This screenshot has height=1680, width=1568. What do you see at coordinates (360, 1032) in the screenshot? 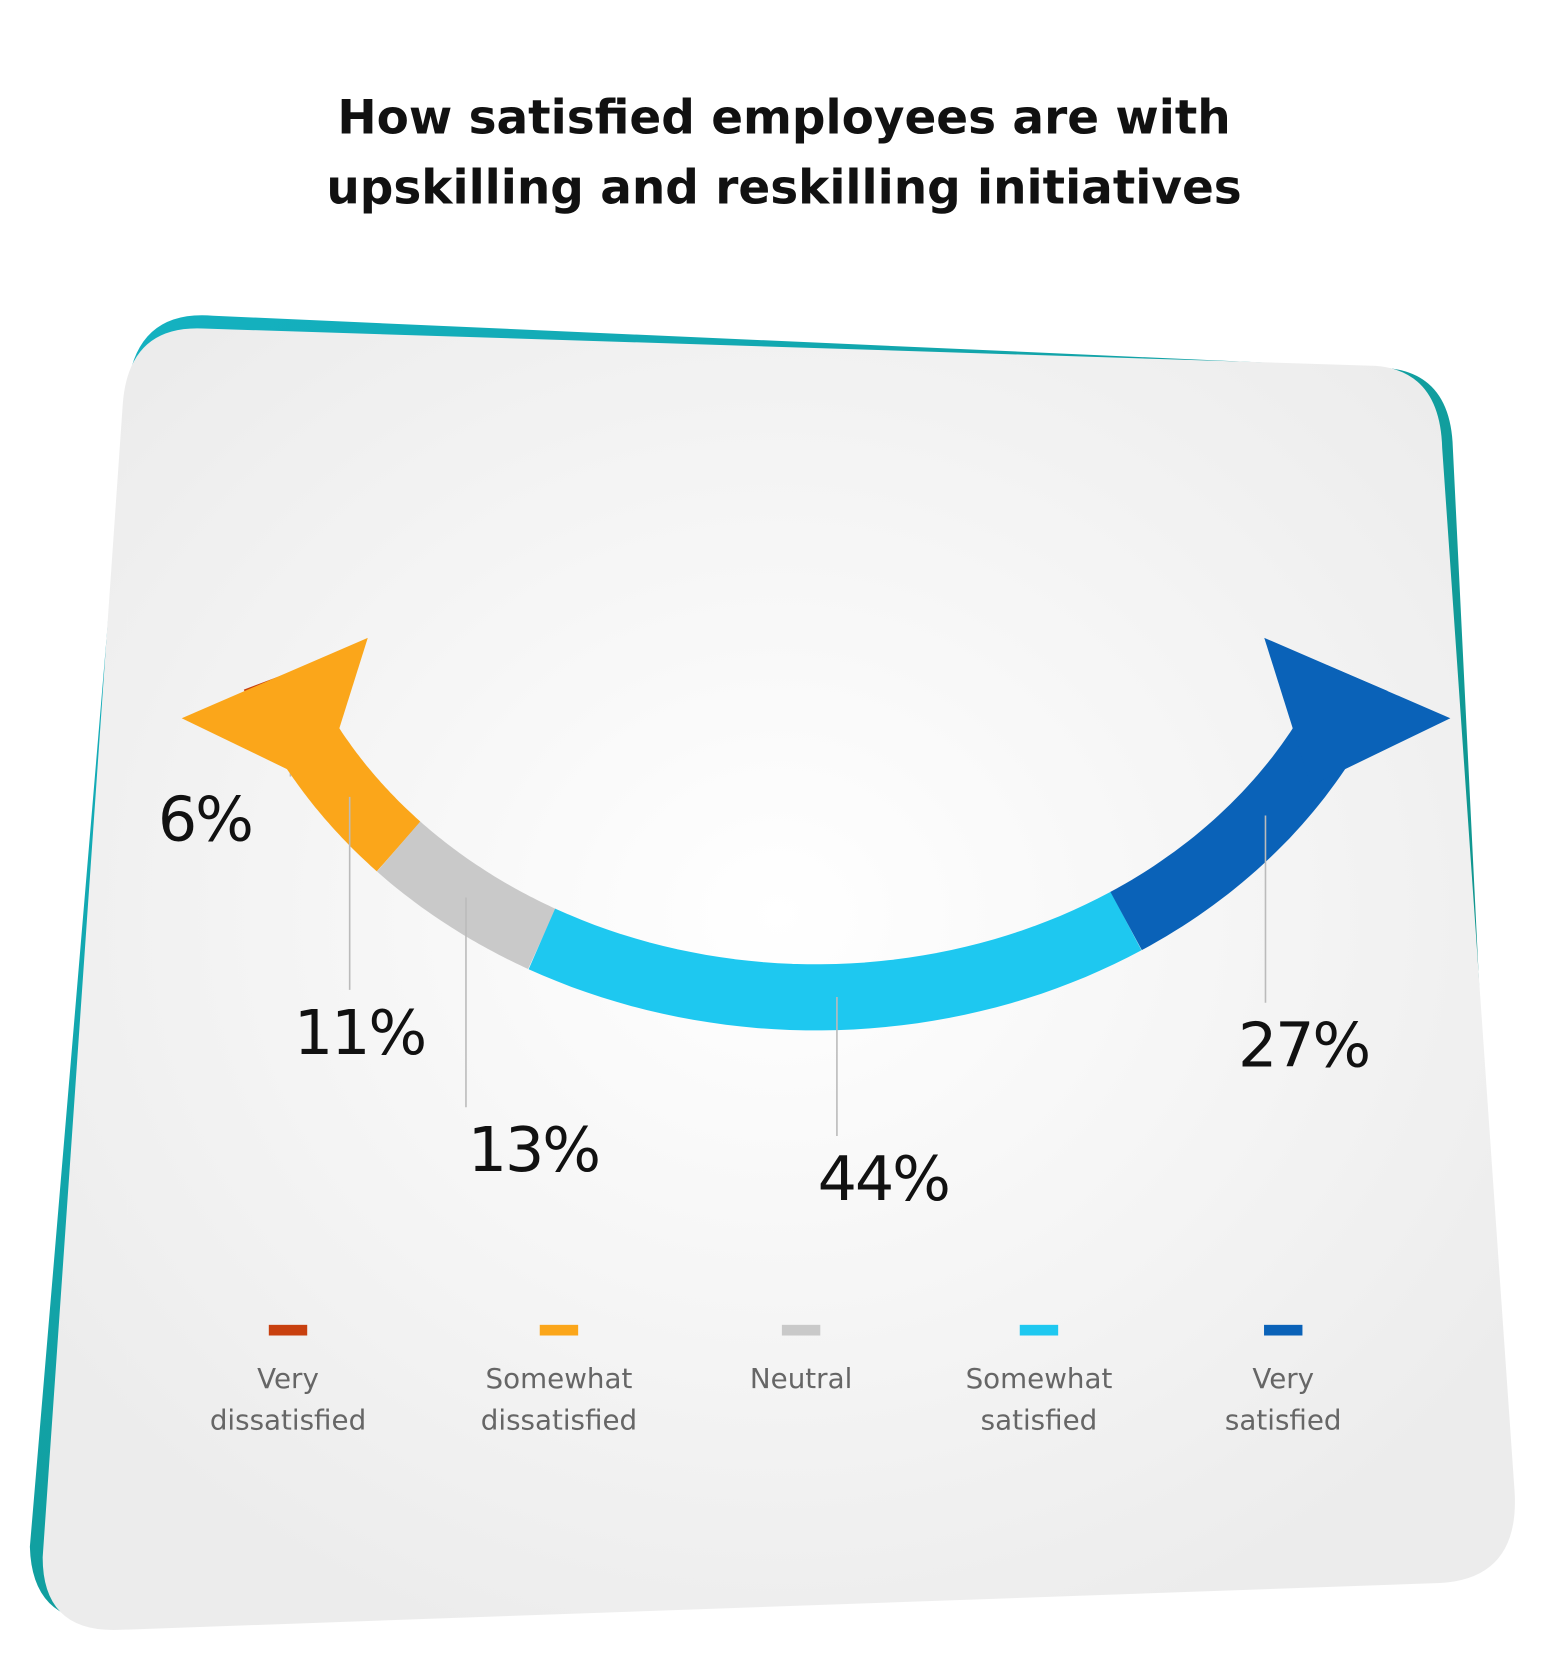
I see `value-label: 11%` at bounding box center [360, 1032].